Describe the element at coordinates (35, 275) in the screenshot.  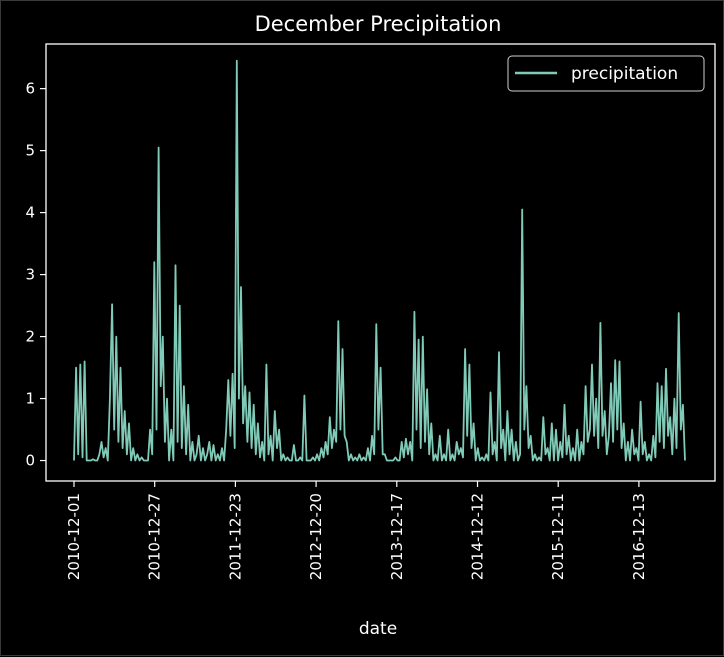
I see `y-axis: 0 1 2 3 4 5 6` at that location.